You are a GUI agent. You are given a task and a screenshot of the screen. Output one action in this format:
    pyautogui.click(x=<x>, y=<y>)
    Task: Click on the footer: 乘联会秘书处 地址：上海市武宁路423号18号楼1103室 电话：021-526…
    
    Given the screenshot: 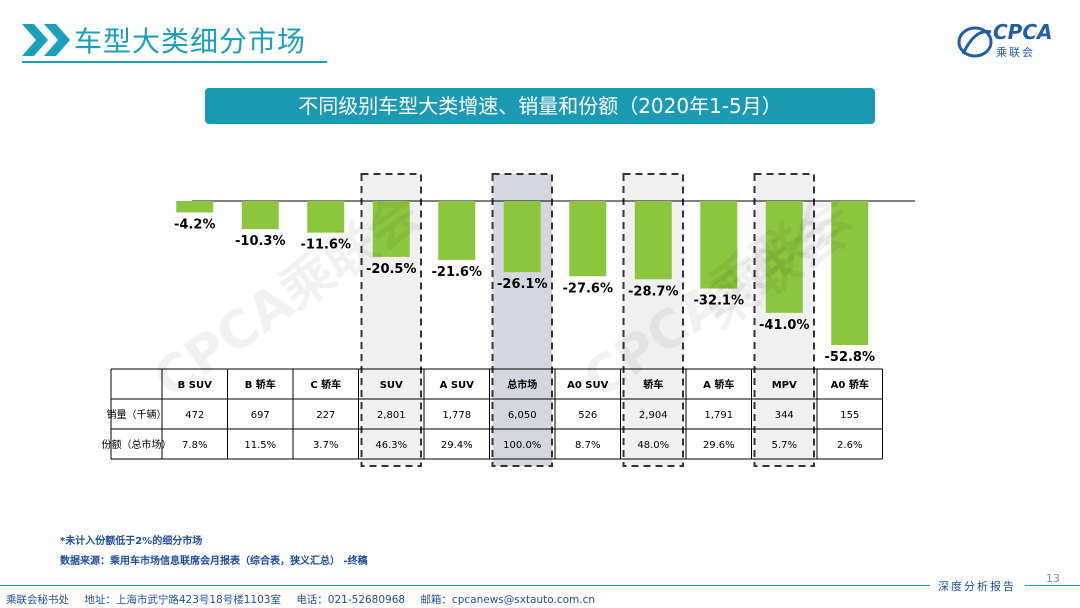 What is the action you would take?
    pyautogui.click(x=306, y=599)
    